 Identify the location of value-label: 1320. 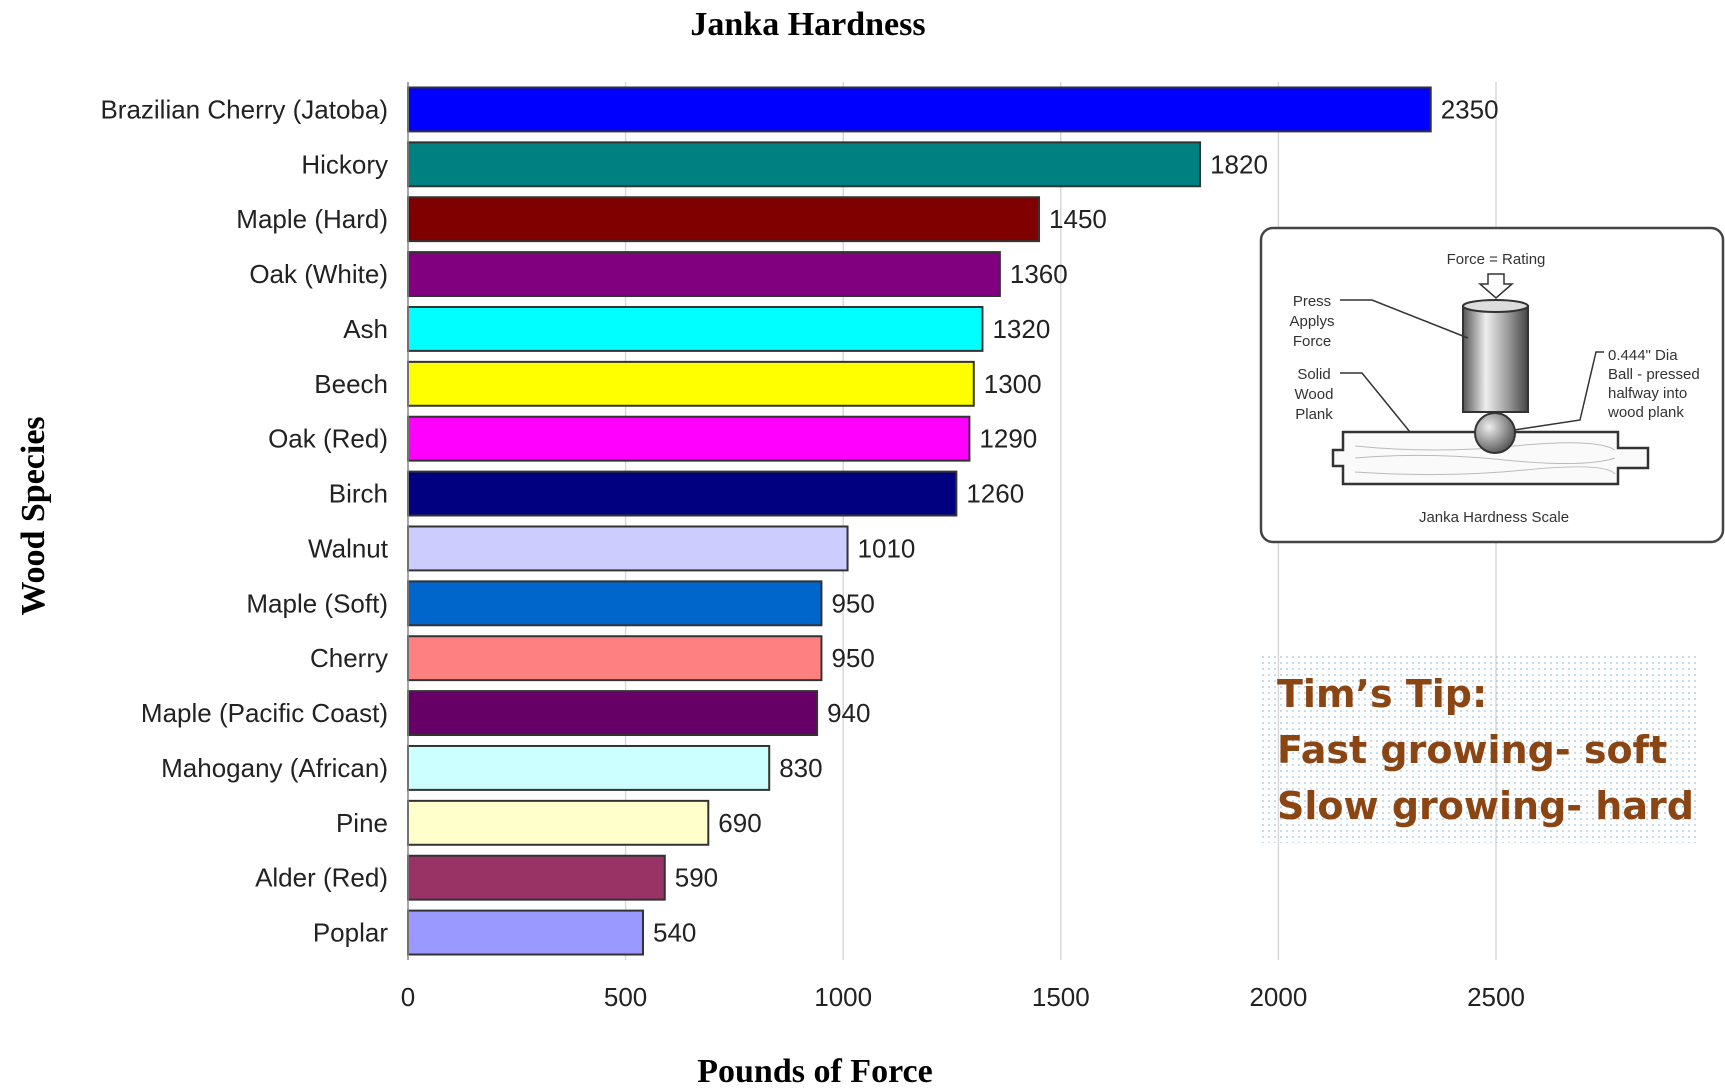
(1021, 329).